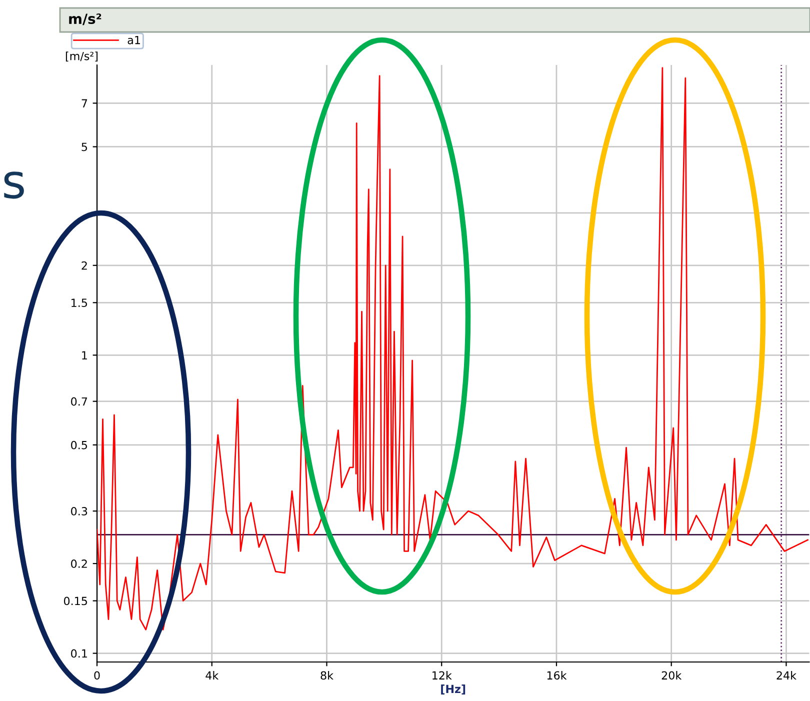 This screenshot has width=810, height=701. I want to click on y-tick-label: 5, so click(84, 147).